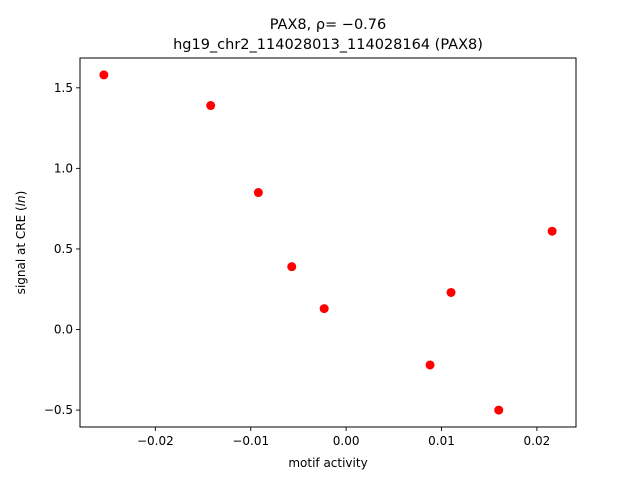 The height and width of the screenshot is (484, 640). Describe the element at coordinates (537, 441) in the screenshot. I see `x-tick-label: 0.02` at that location.